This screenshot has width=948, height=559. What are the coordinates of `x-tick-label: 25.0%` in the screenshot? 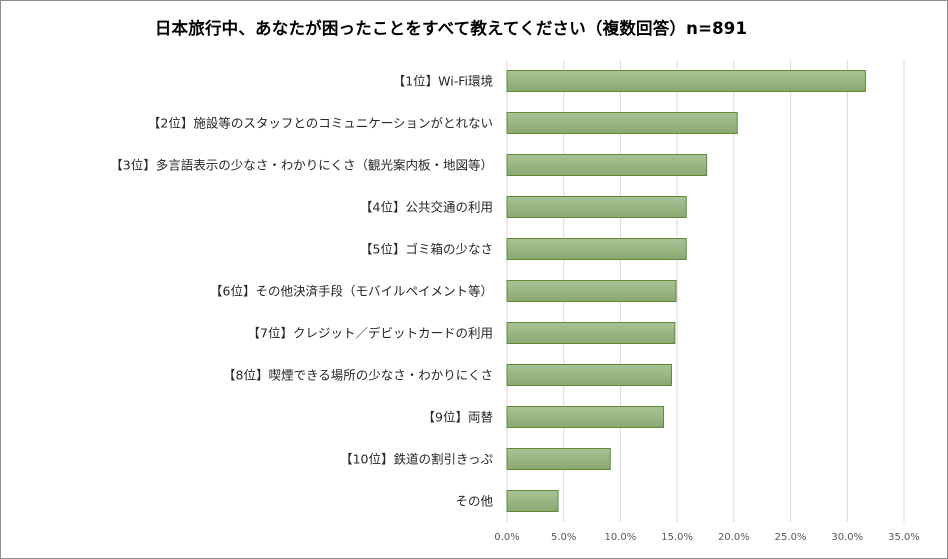 It's located at (791, 537).